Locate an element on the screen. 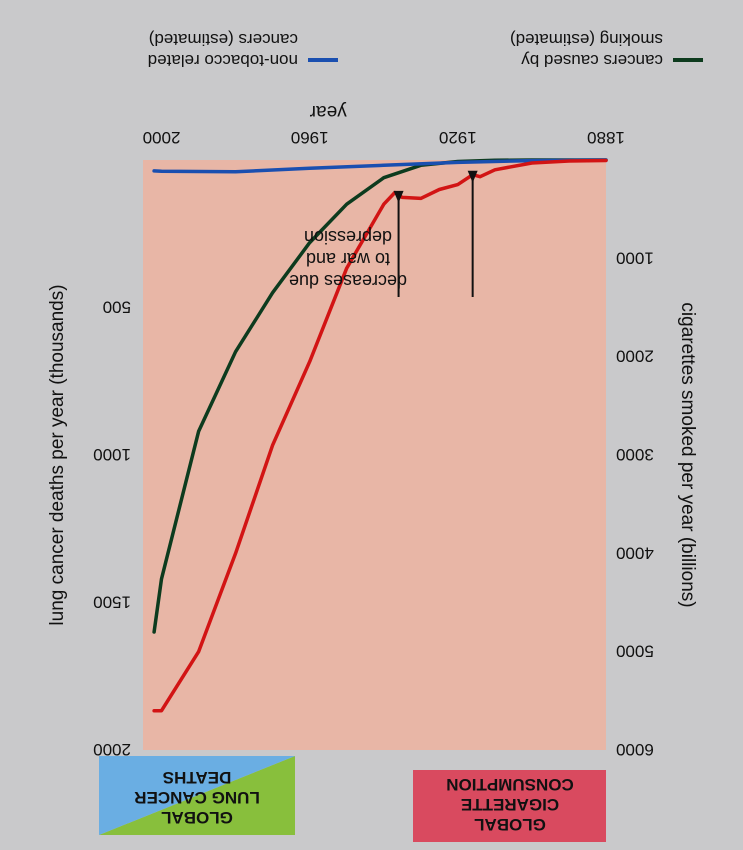 This screenshot has width=743, height=850. x-axis-label: year is located at coordinates (328, 111).